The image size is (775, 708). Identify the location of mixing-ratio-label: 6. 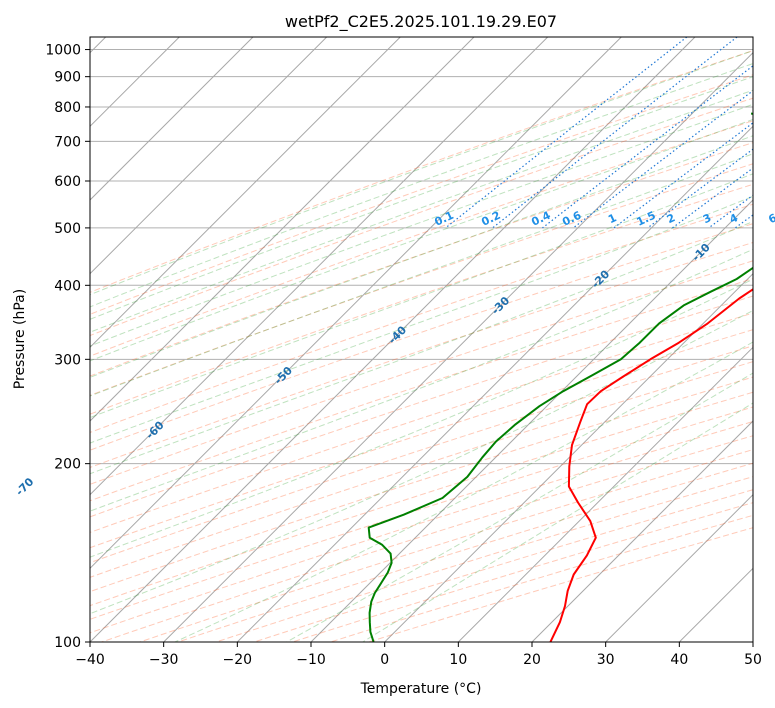
(770, 218).